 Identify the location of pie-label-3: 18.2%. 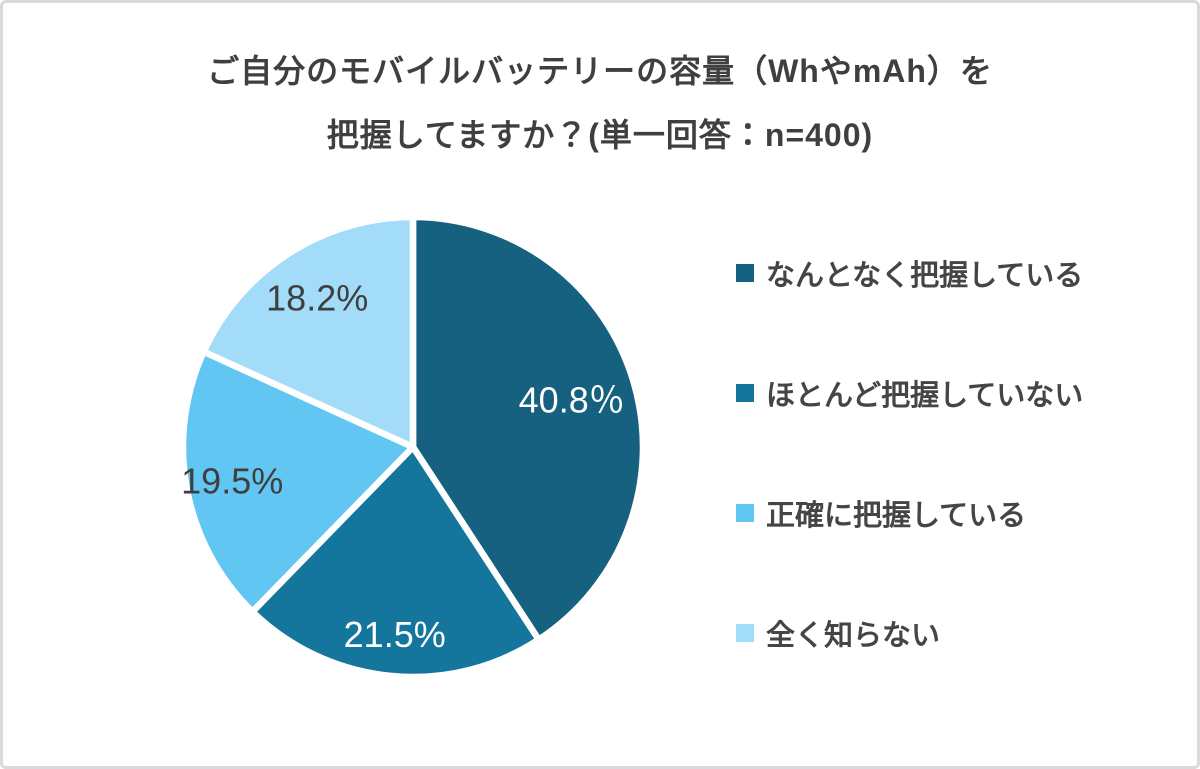
(317, 298).